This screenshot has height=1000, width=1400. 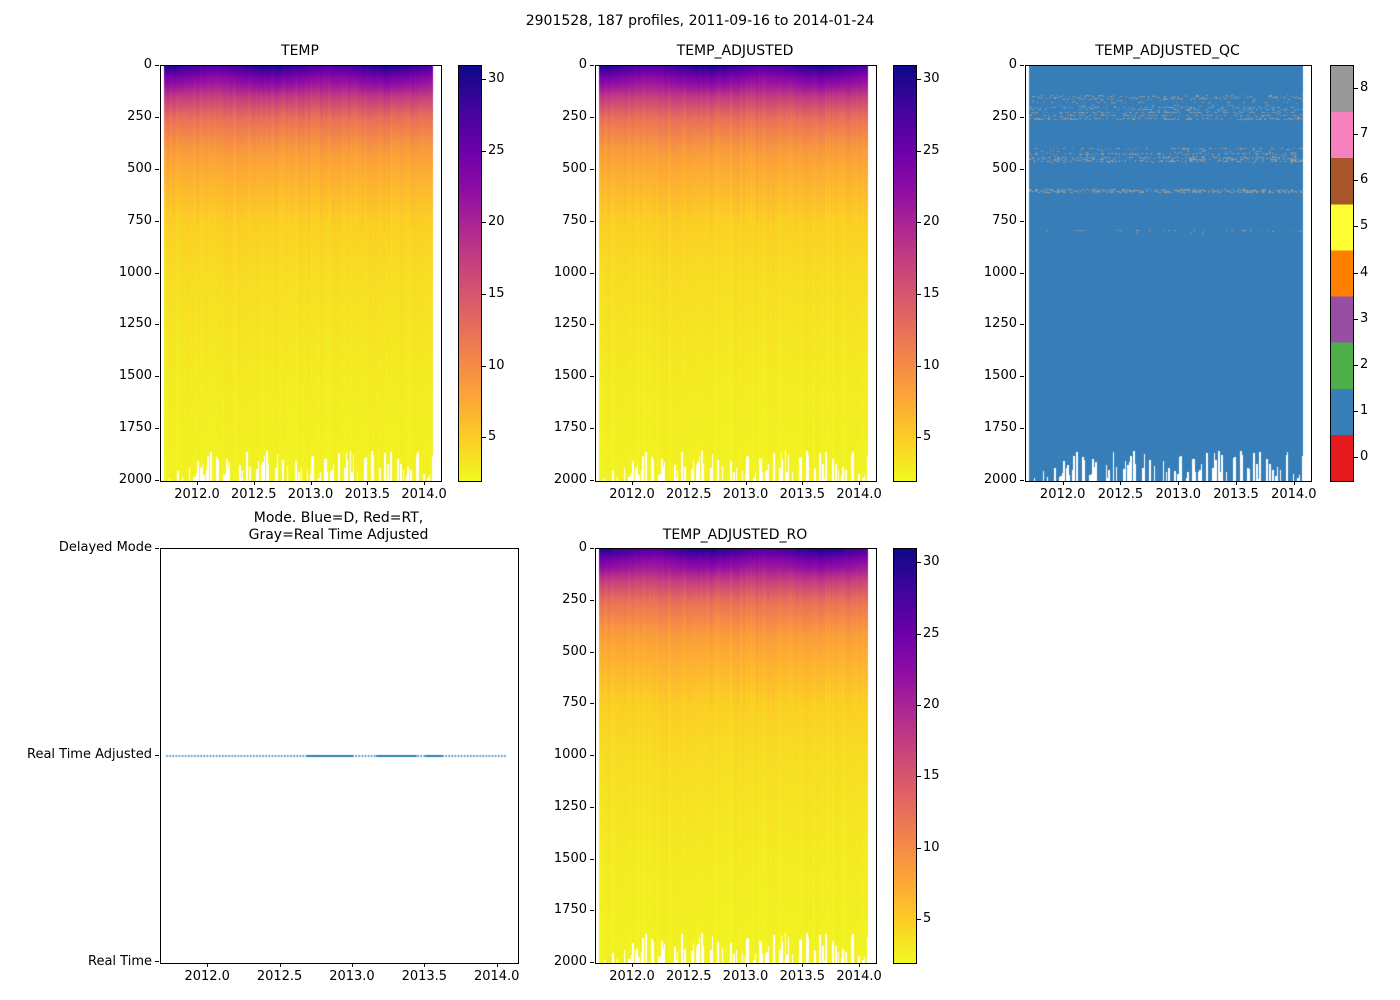 I want to click on subplot-title-mode-line2: Gray=Real Time Adjusted, so click(x=338, y=535).